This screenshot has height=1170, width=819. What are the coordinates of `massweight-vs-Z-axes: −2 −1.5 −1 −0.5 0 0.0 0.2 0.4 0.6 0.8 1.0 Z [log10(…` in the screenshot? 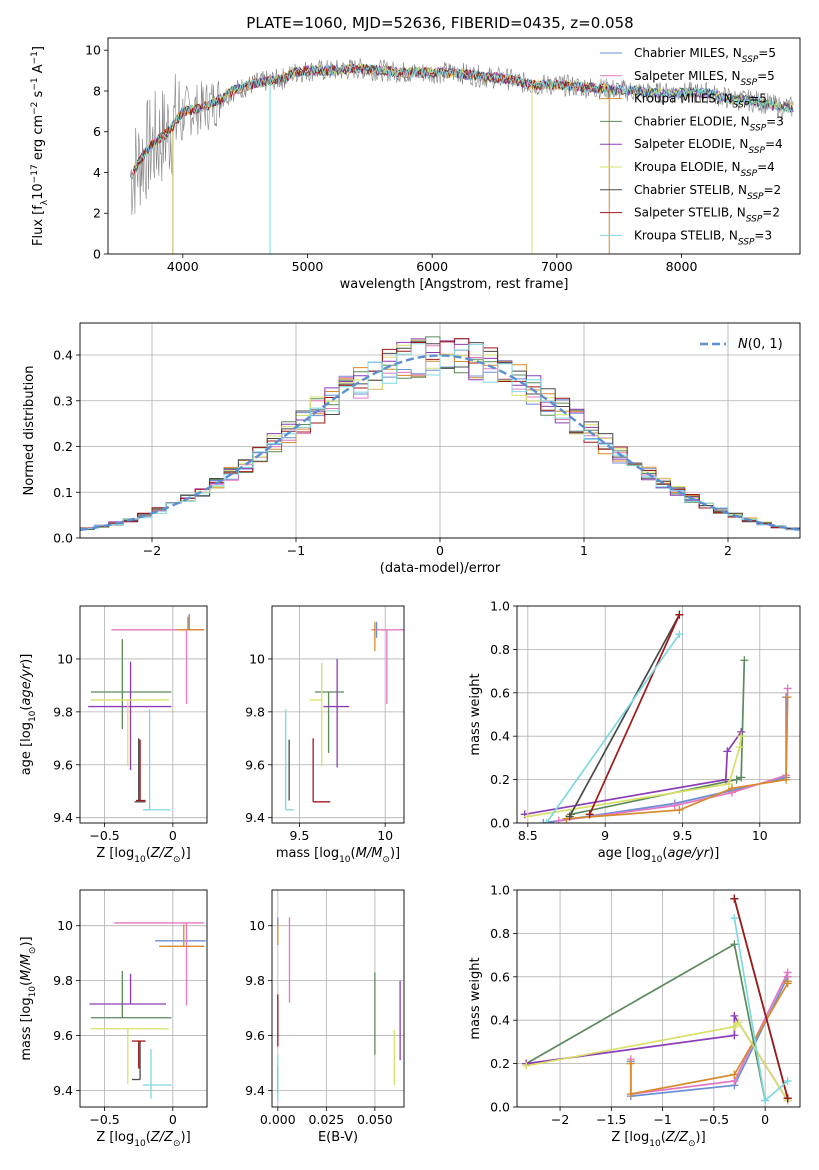 It's located at (634, 1016).